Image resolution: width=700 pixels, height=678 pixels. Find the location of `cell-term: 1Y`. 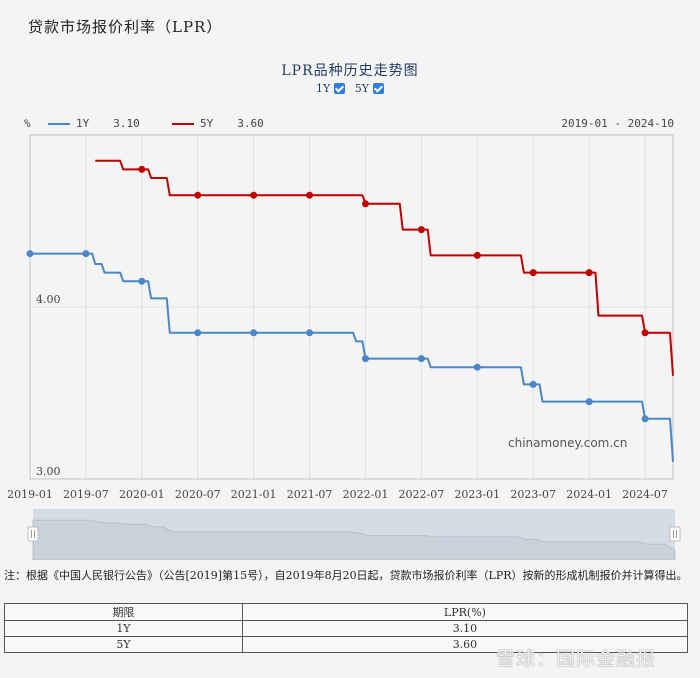

cell-term: 1Y is located at coordinates (123, 628).